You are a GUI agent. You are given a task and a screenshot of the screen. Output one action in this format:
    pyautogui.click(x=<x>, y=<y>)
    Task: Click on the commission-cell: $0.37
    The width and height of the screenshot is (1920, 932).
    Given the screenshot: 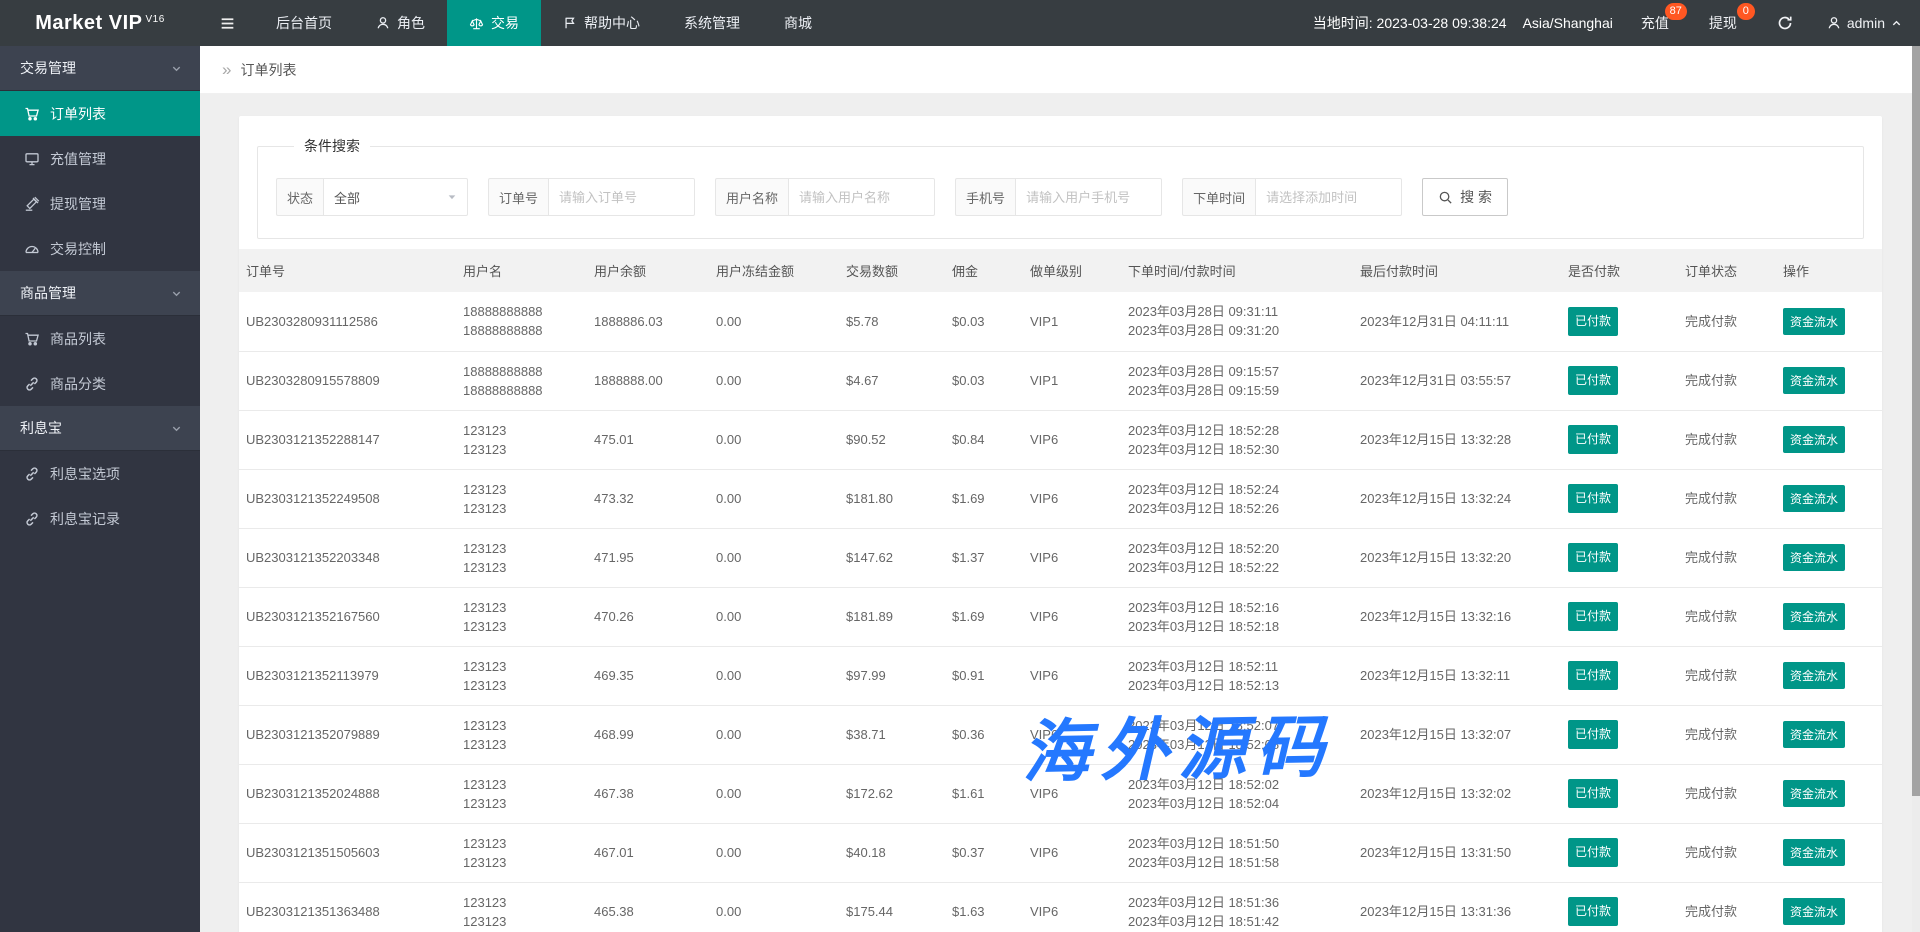 What is the action you would take?
    pyautogui.click(x=984, y=853)
    